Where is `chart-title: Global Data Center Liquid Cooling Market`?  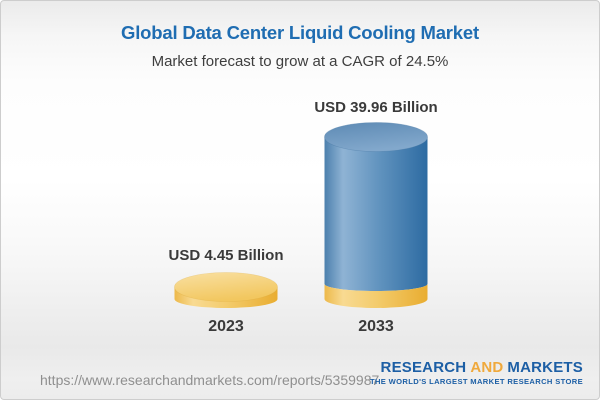 chart-title: Global Data Center Liquid Cooling Market is located at coordinates (300, 32).